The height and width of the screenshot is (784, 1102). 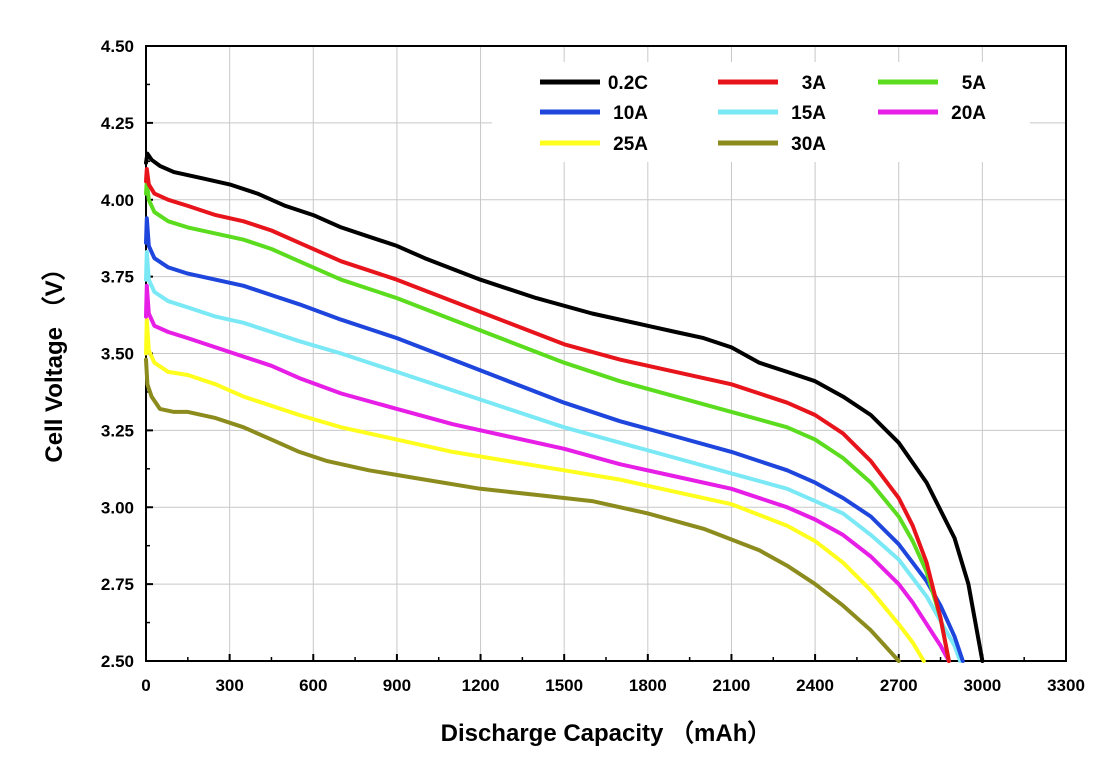 What do you see at coordinates (899, 685) in the screenshot?
I see `x-tick-label: 2700` at bounding box center [899, 685].